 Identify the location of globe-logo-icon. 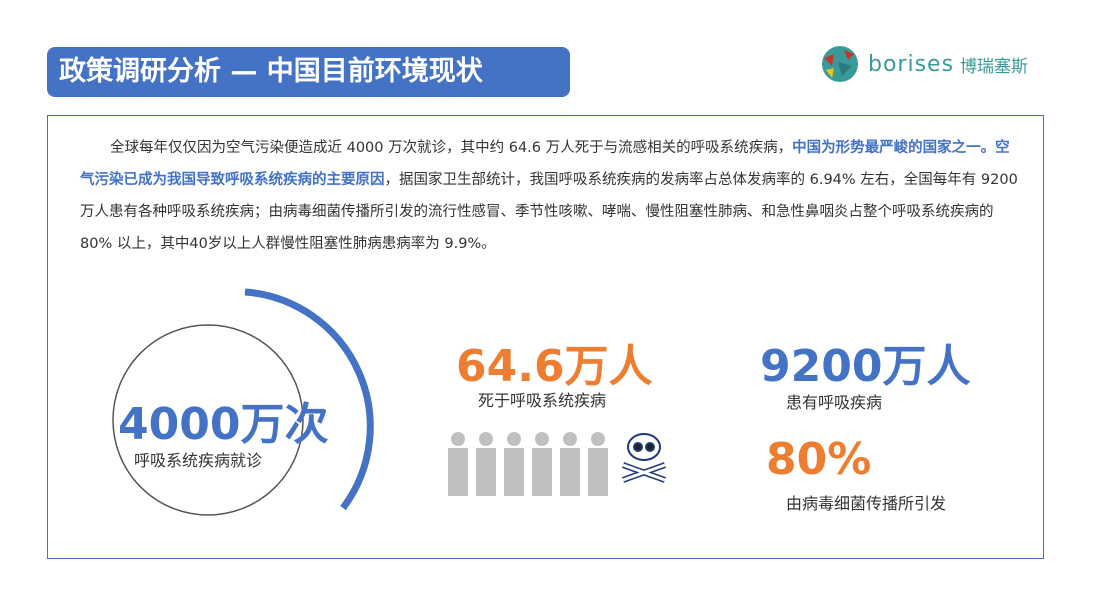
(840, 64).